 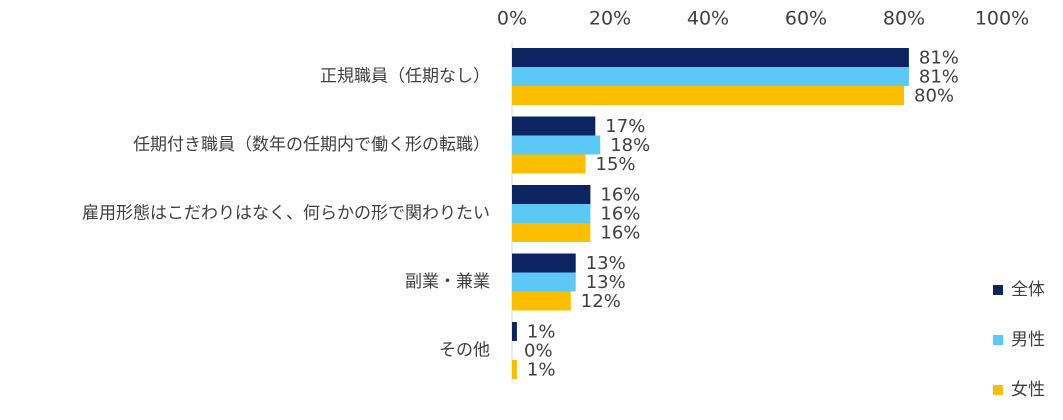 What do you see at coordinates (625, 126) in the screenshot?
I see `data-label: 17%` at bounding box center [625, 126].